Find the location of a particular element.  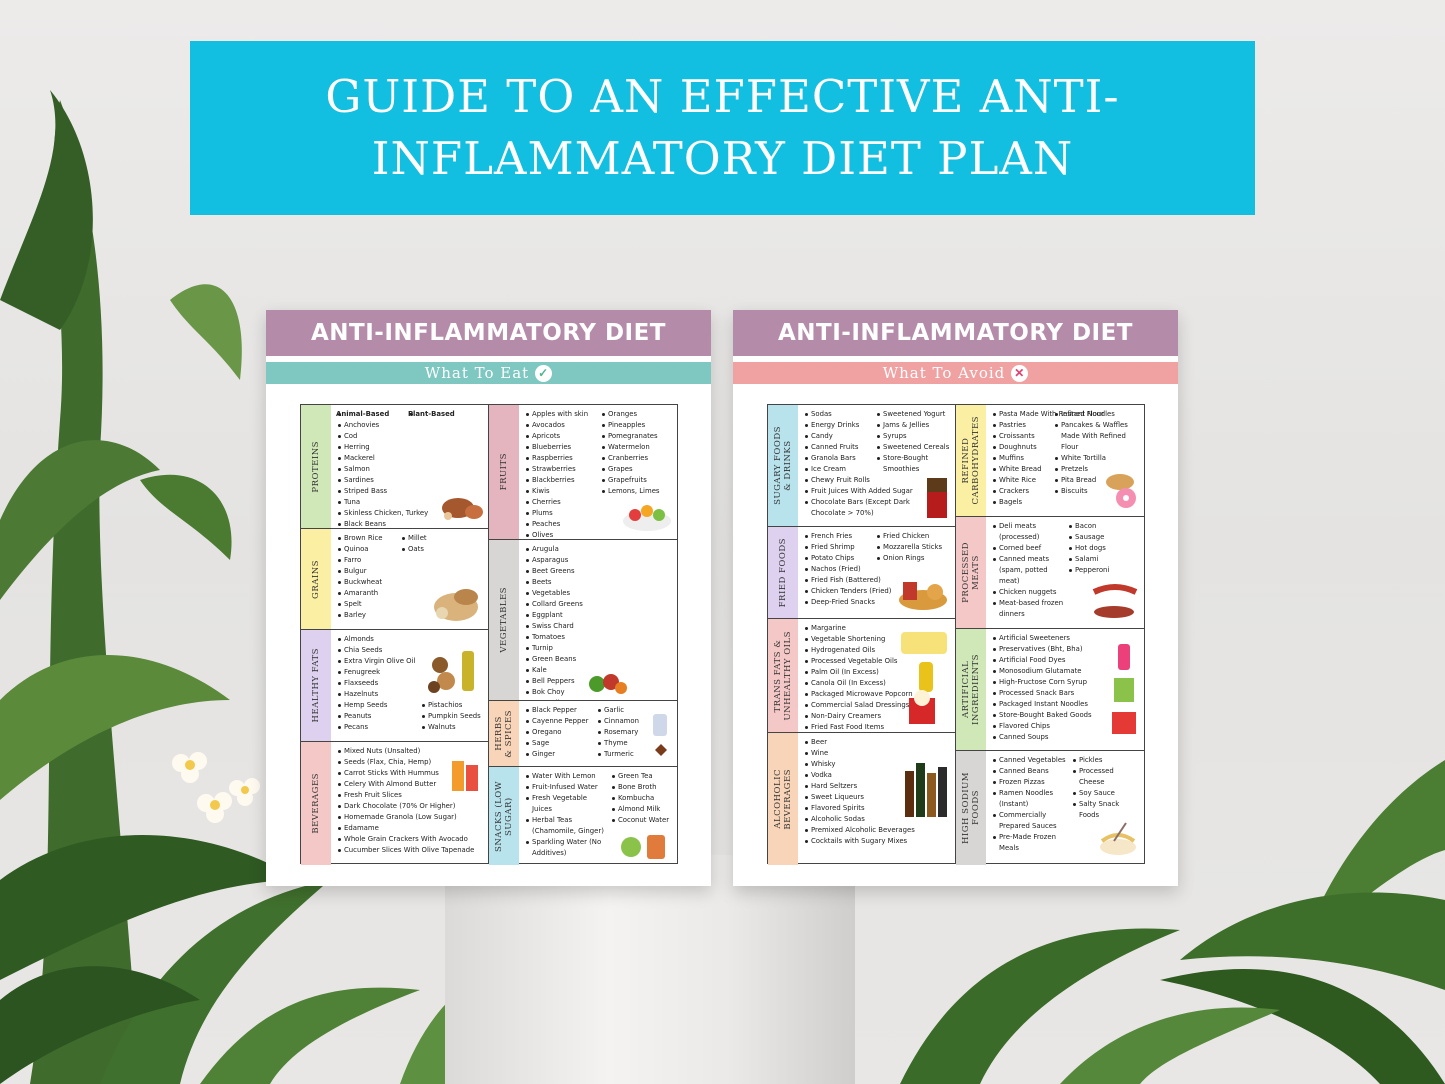

list-item: Arugula is located at coordinates (562, 549).